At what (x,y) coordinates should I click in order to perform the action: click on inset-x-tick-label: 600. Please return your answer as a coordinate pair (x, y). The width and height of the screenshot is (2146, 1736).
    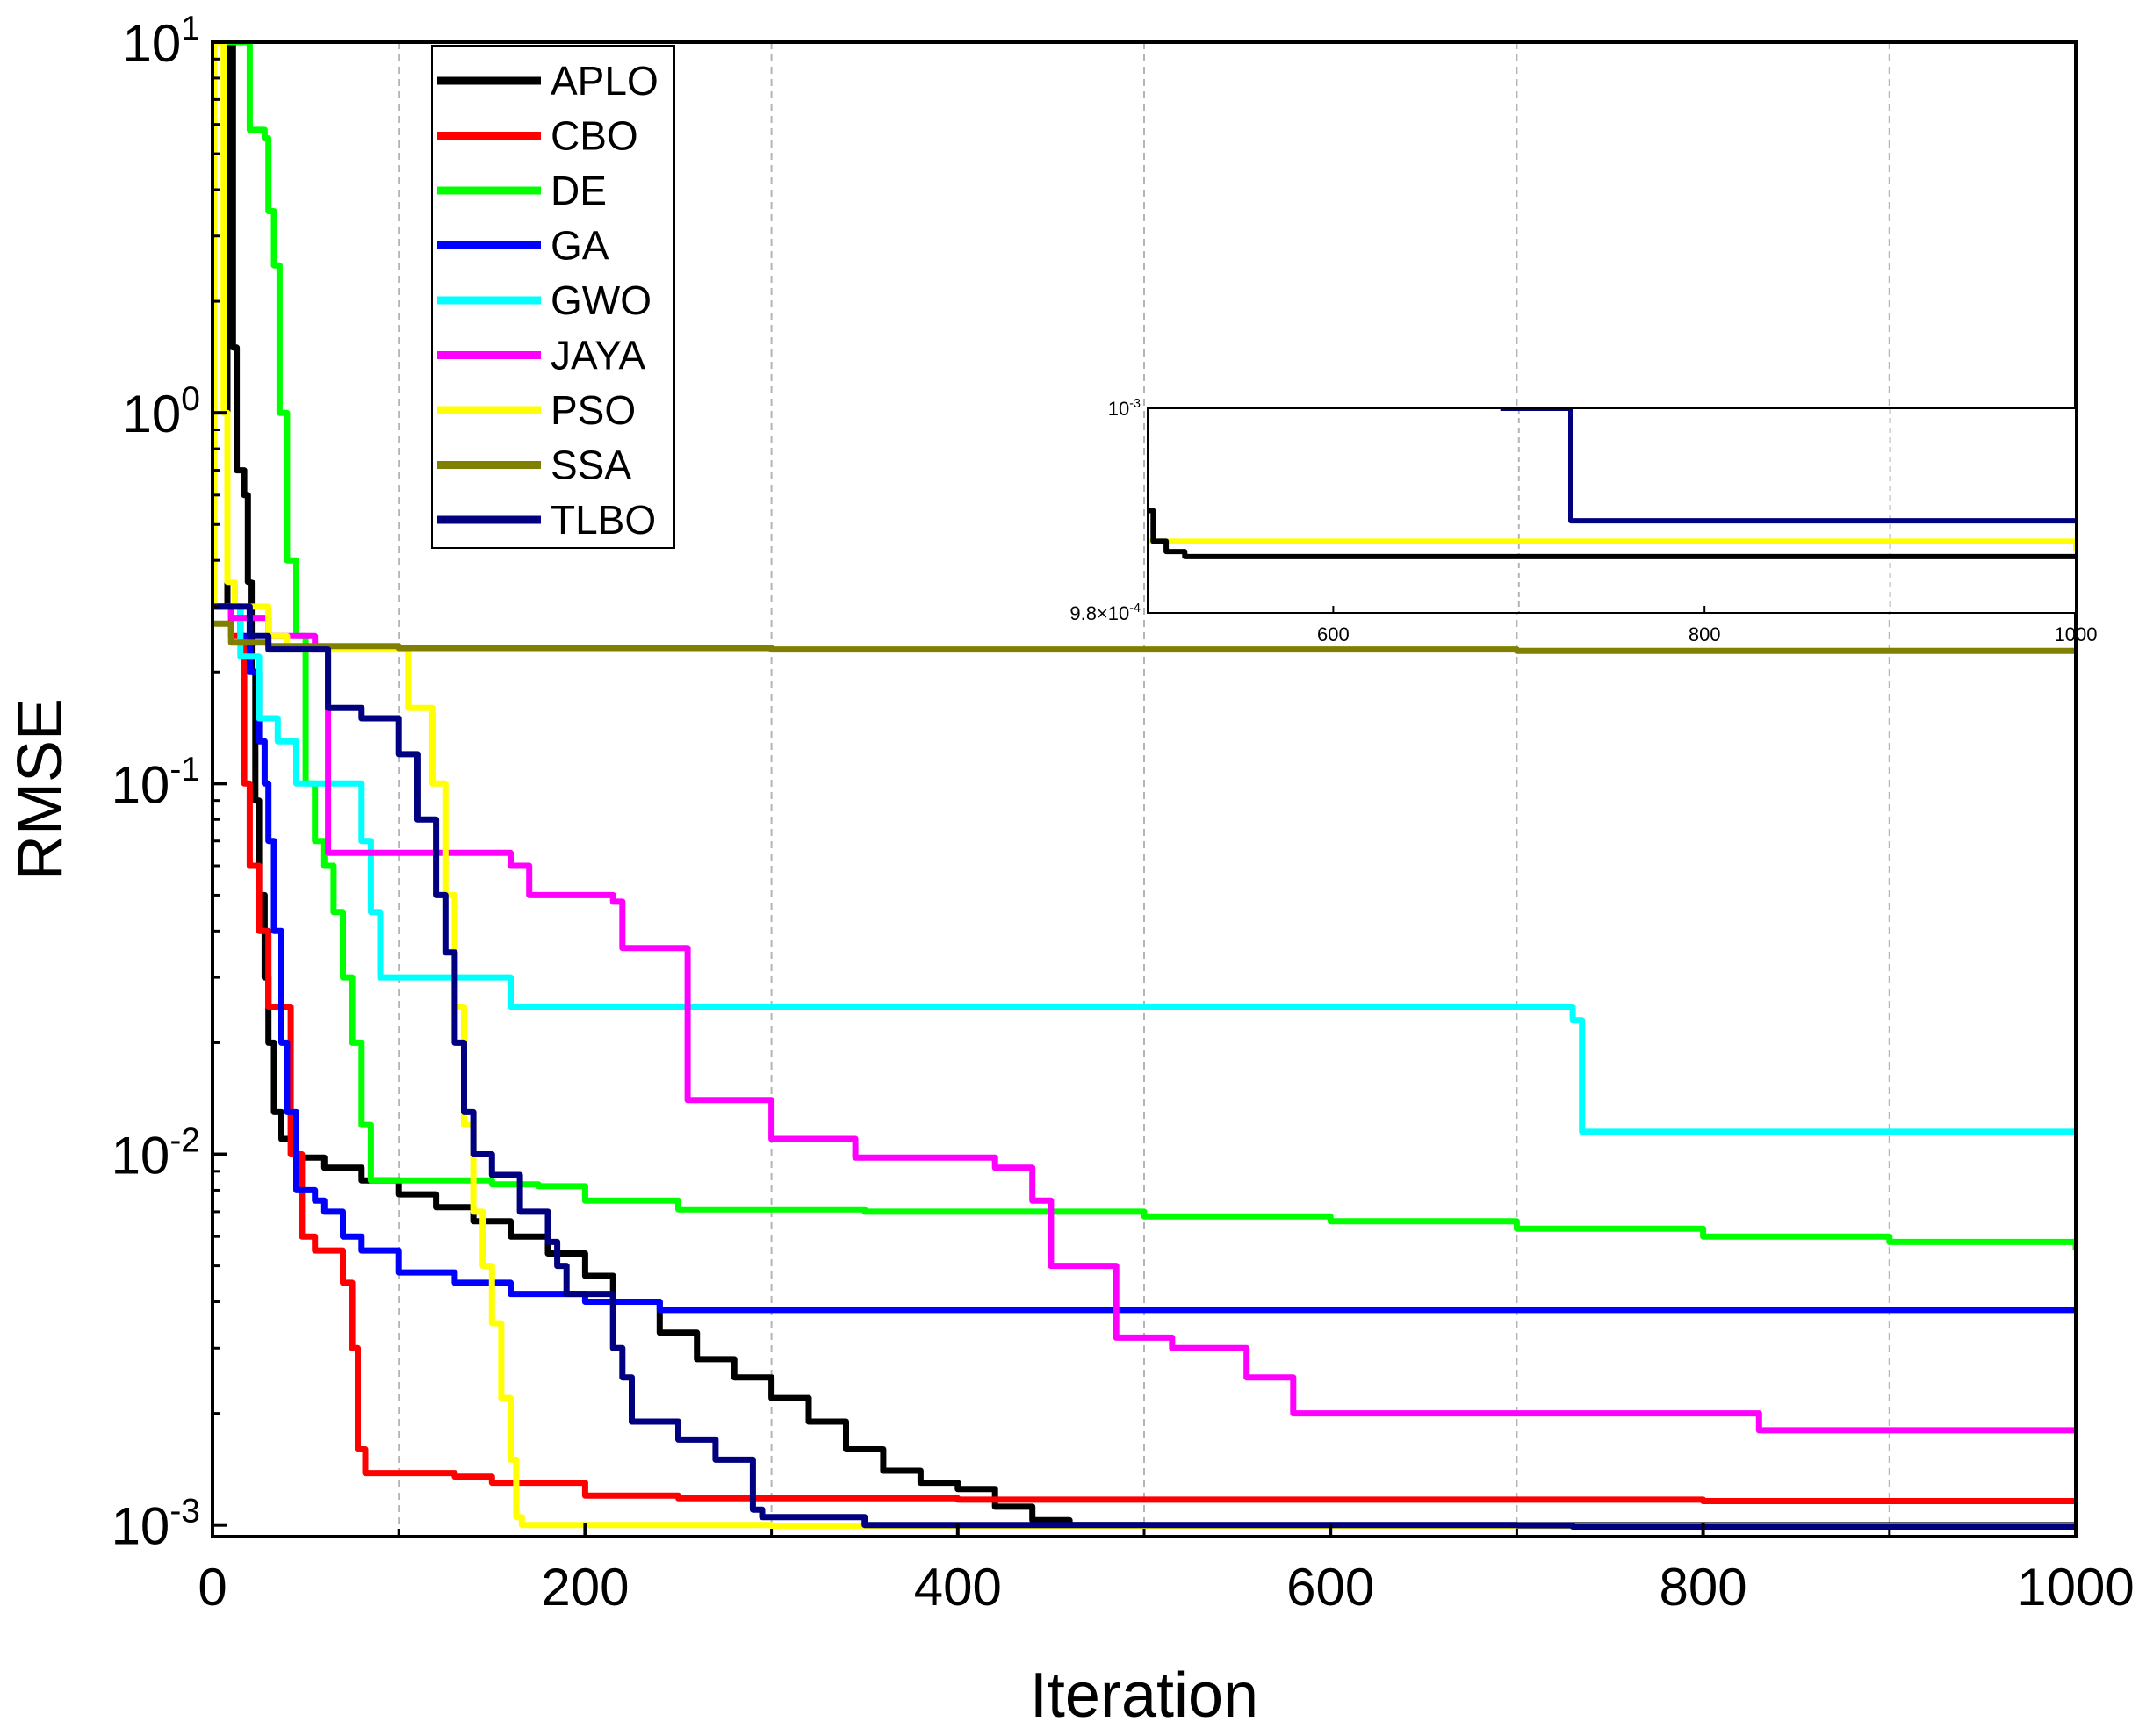
    Looking at the image, I should click on (1333, 634).